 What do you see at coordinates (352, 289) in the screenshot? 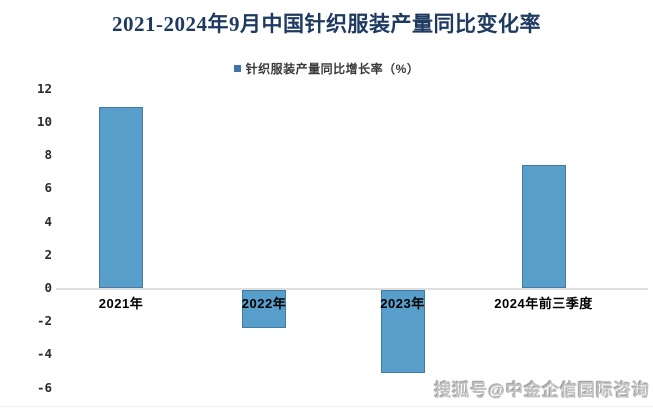
I see `x-axis-zero-line` at bounding box center [352, 289].